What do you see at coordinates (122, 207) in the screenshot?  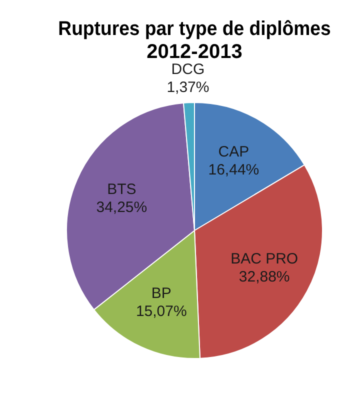 I see `data-label: 34,25%` at bounding box center [122, 207].